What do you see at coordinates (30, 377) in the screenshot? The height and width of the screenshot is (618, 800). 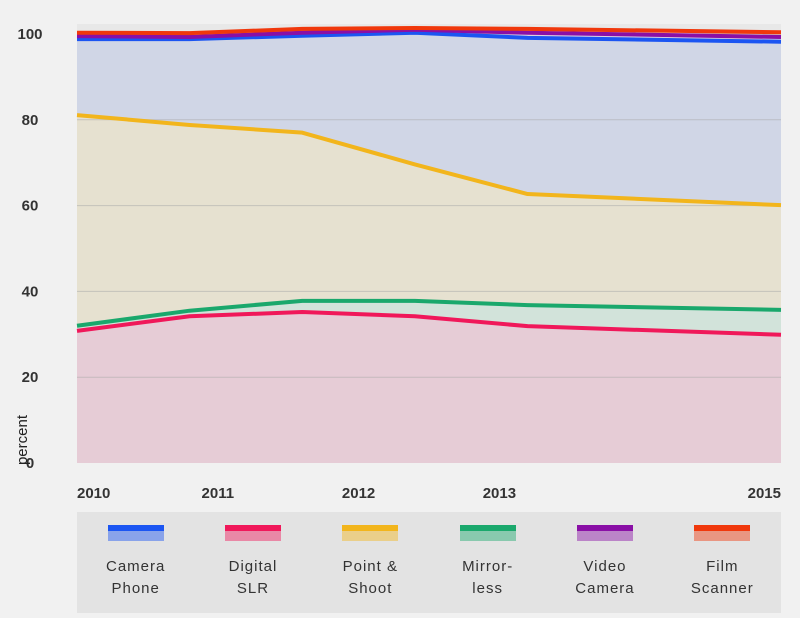 I see `y-tick-label: 20` at bounding box center [30, 377].